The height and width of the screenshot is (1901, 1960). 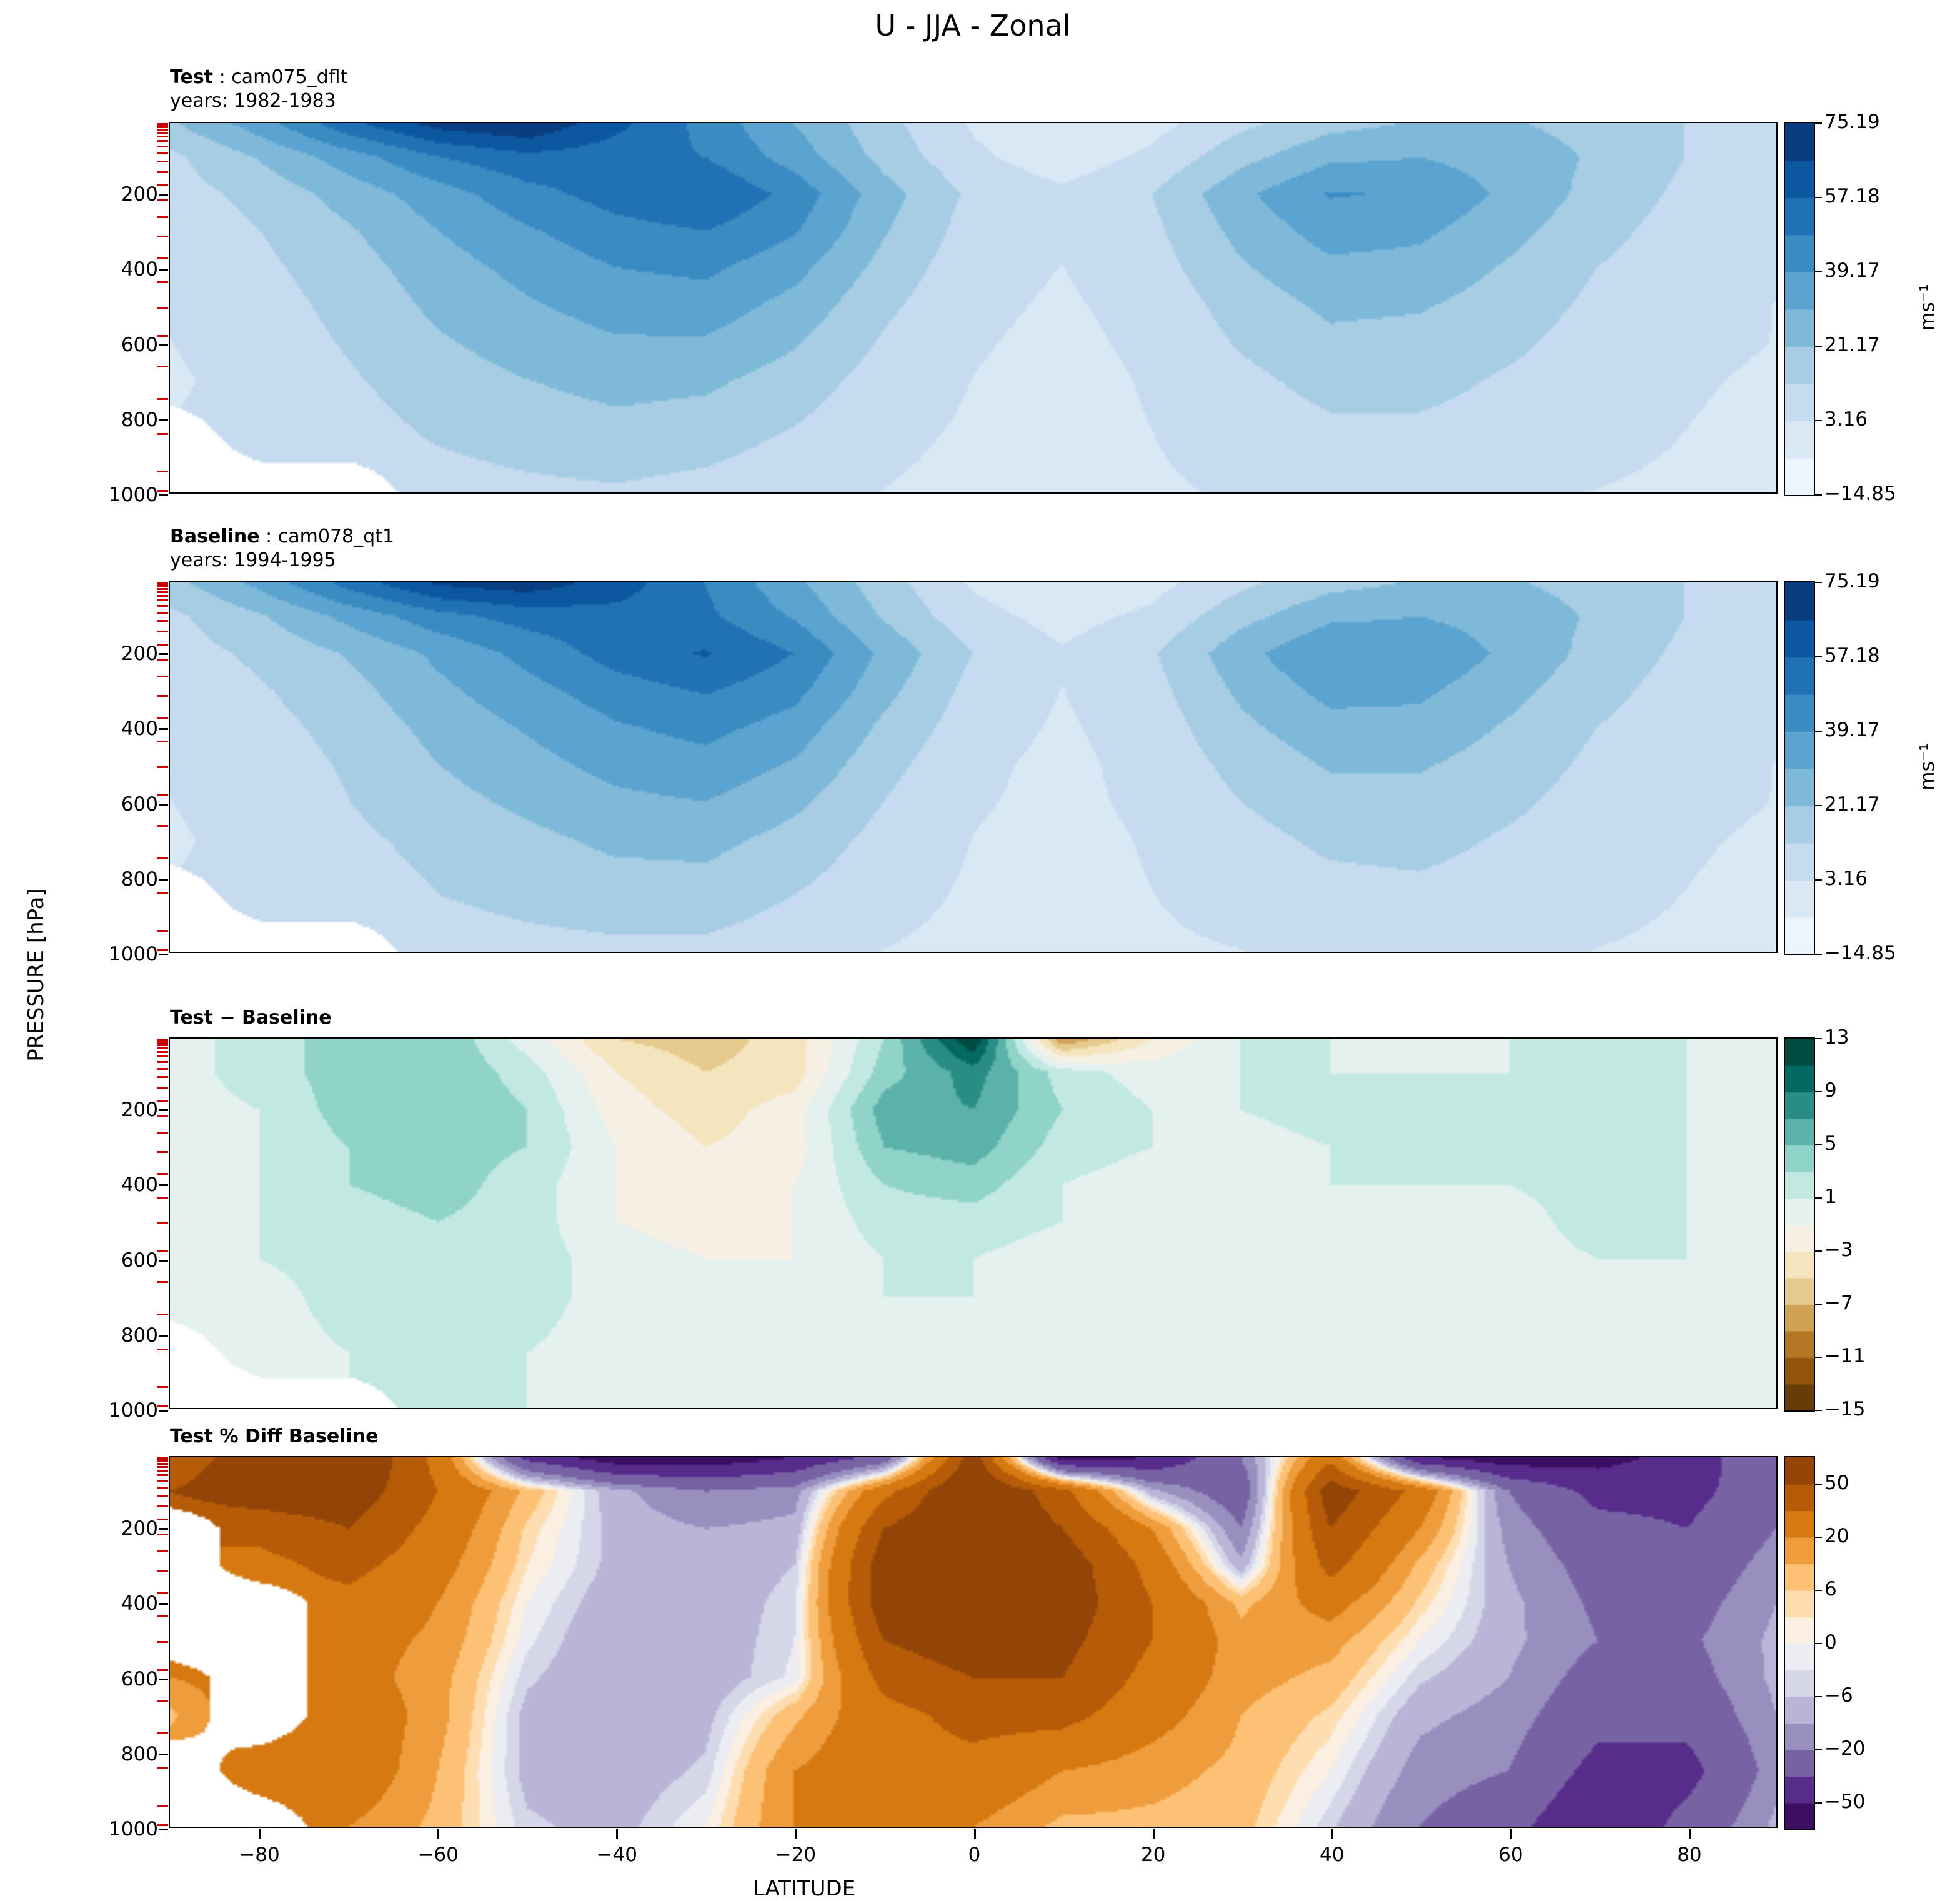 What do you see at coordinates (1846, 419) in the screenshot?
I see `colorbar-tick-label: 3.16` at bounding box center [1846, 419].